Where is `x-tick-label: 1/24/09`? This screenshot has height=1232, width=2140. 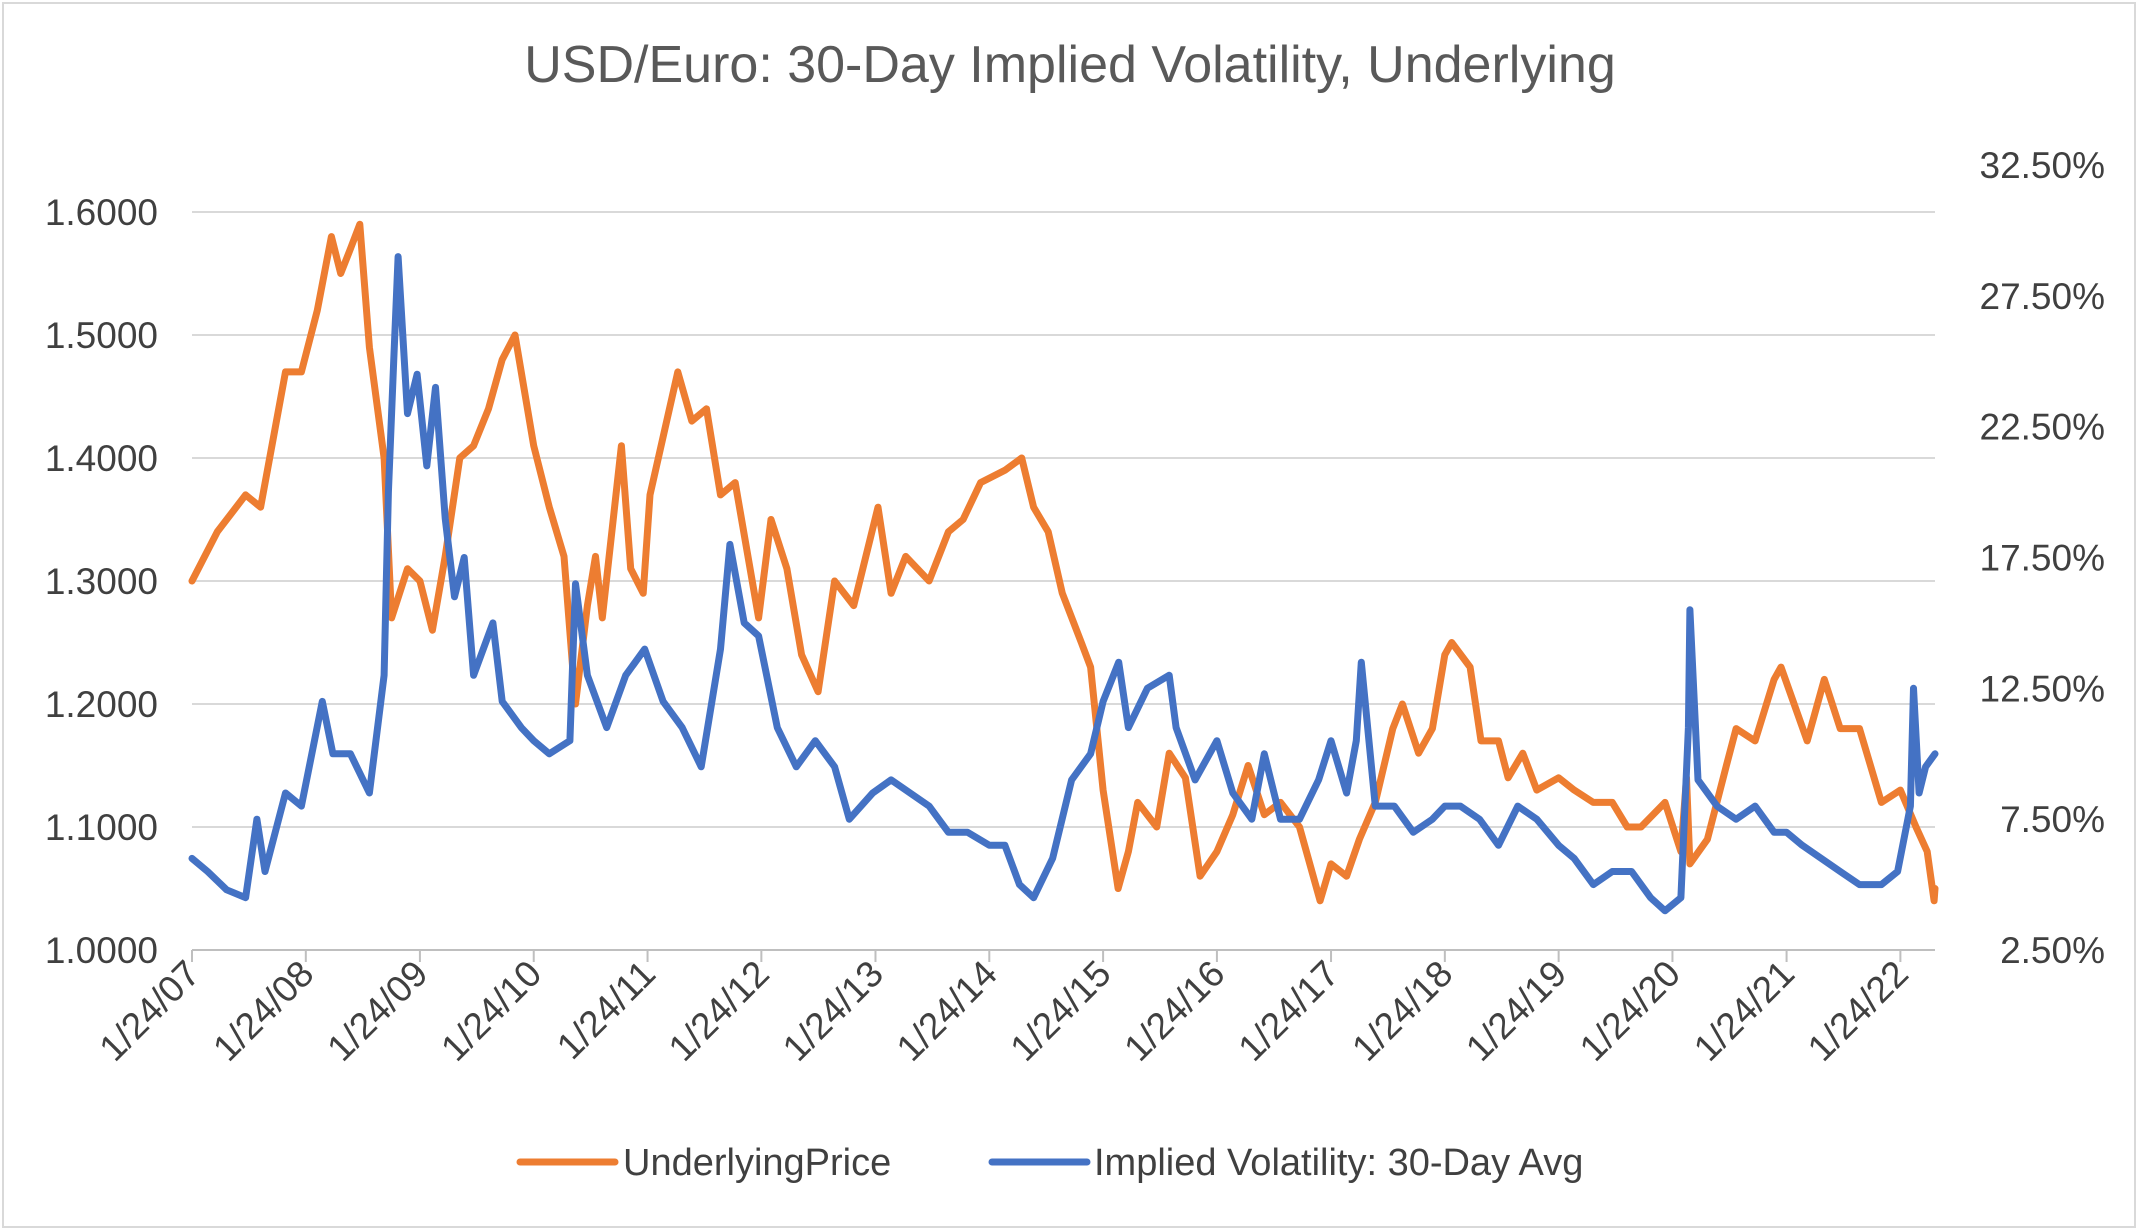 x-tick-label: 1/24/09 is located at coordinates (377, 1011).